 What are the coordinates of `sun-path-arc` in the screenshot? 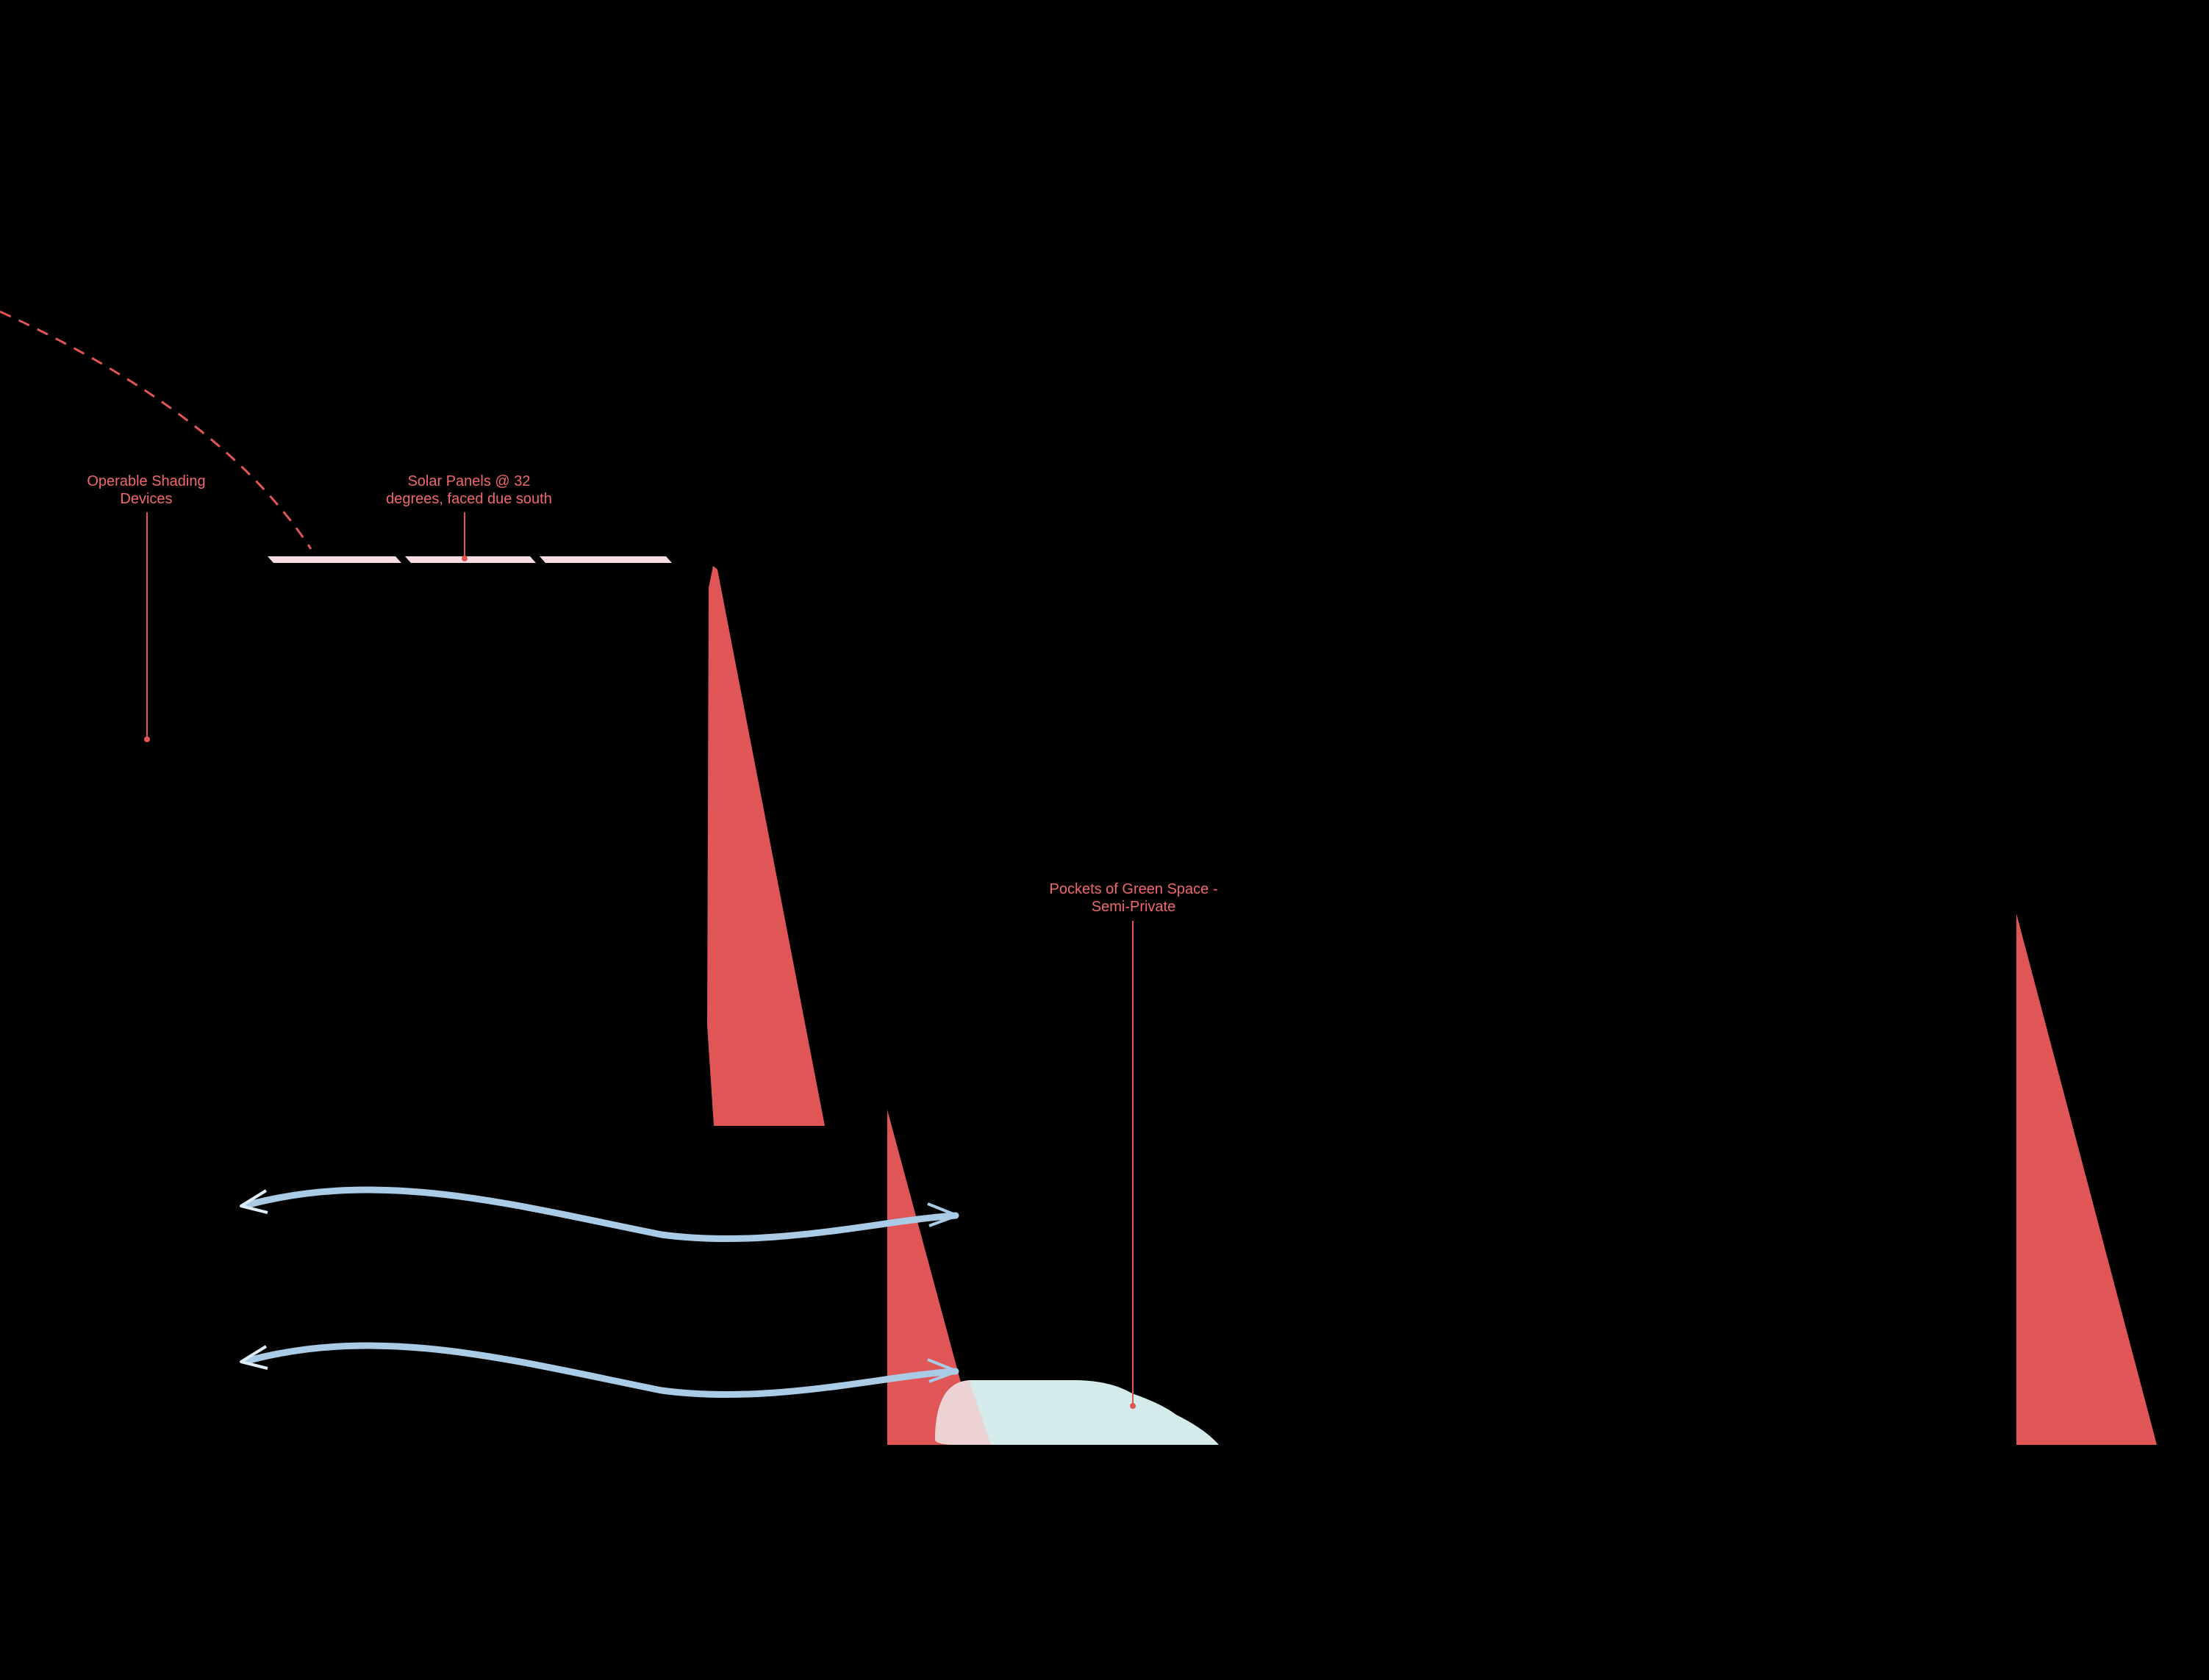 It's located at (156, 430).